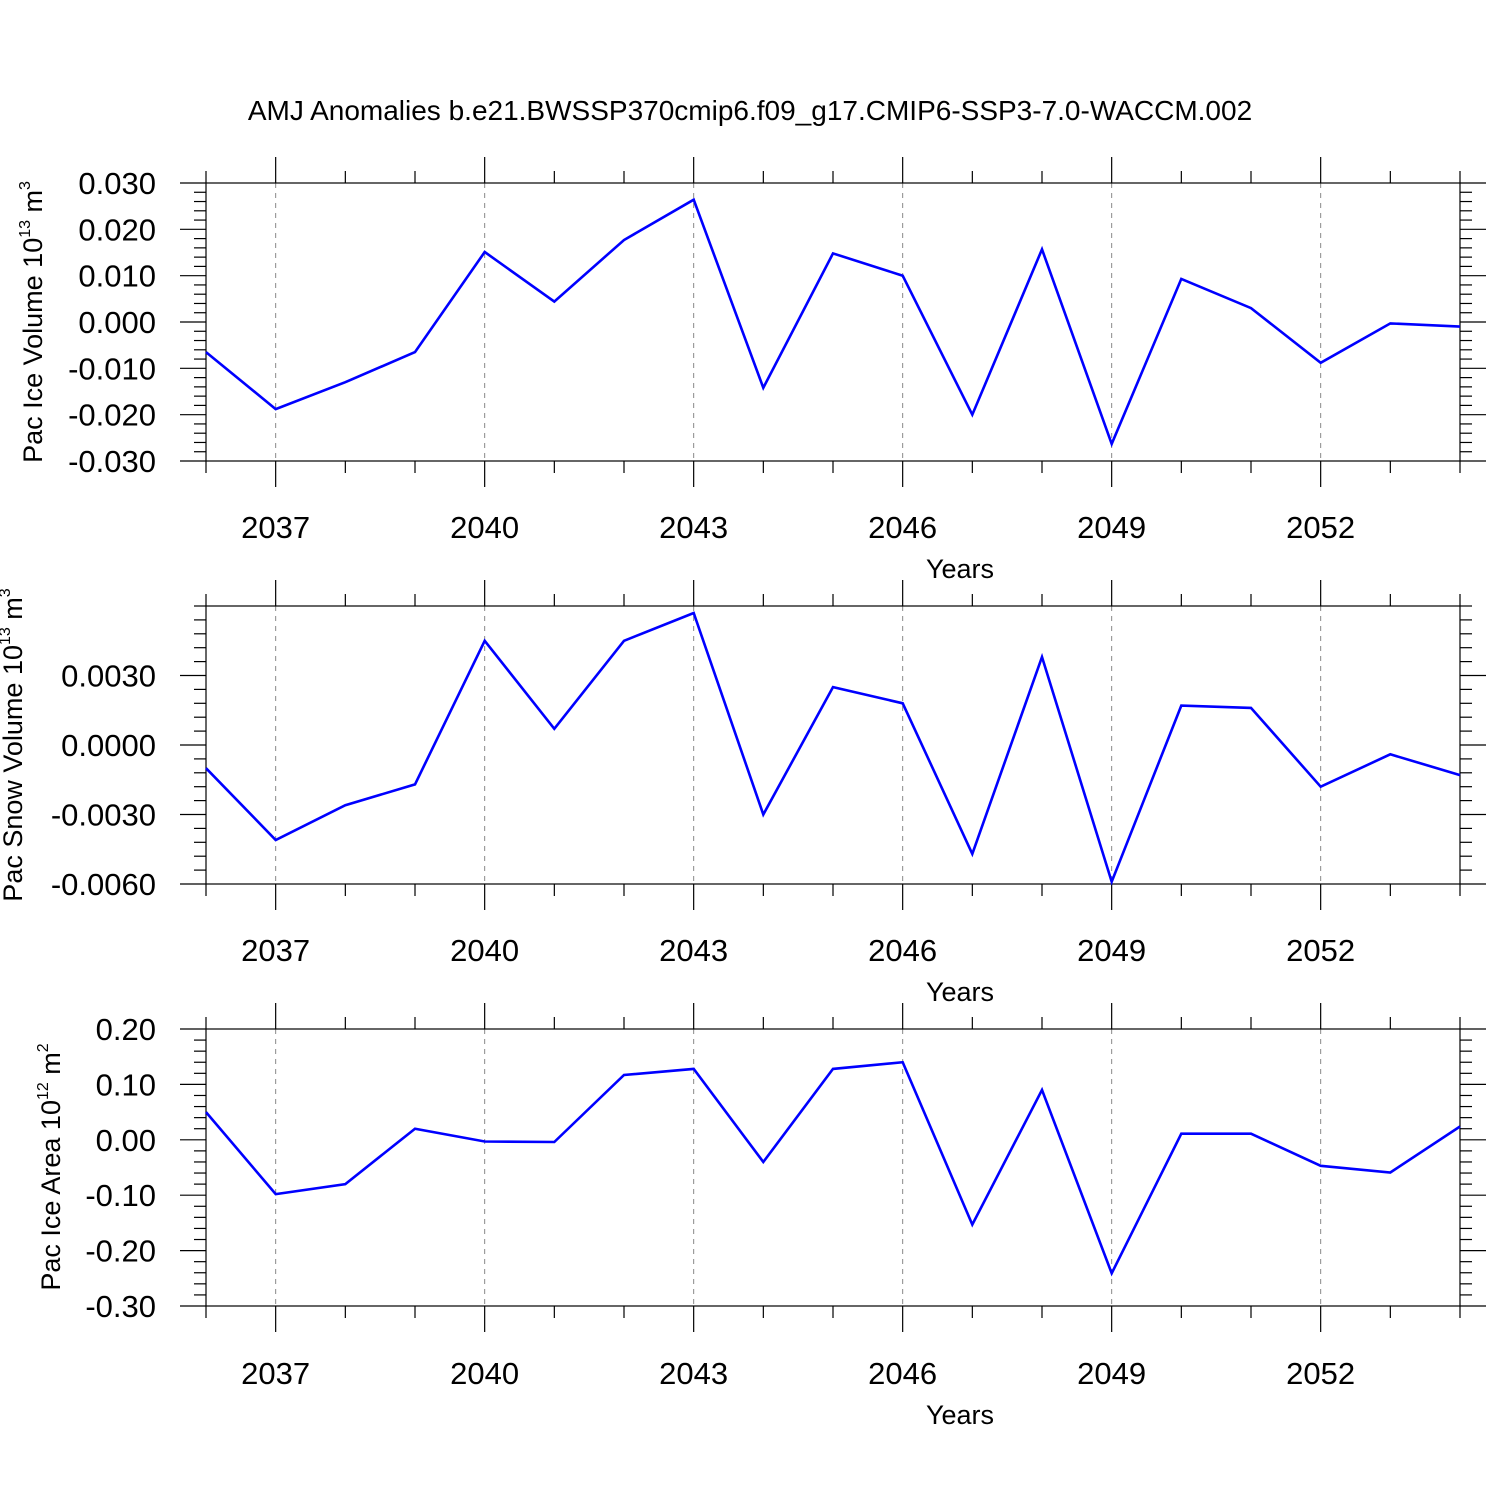  I want to click on y-tick-label: 0.0030, so click(108, 676).